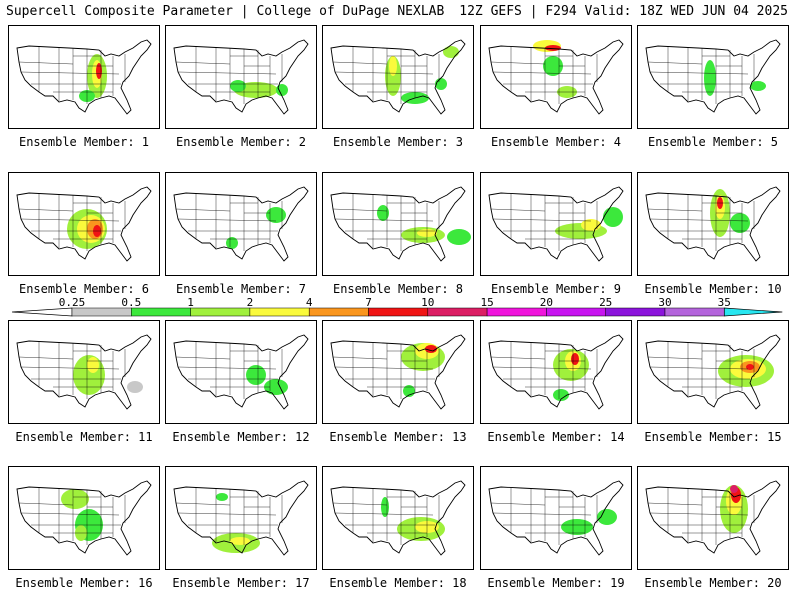  I want to click on ensemble-member-label: Ensemble Member: 10, so click(713, 289).